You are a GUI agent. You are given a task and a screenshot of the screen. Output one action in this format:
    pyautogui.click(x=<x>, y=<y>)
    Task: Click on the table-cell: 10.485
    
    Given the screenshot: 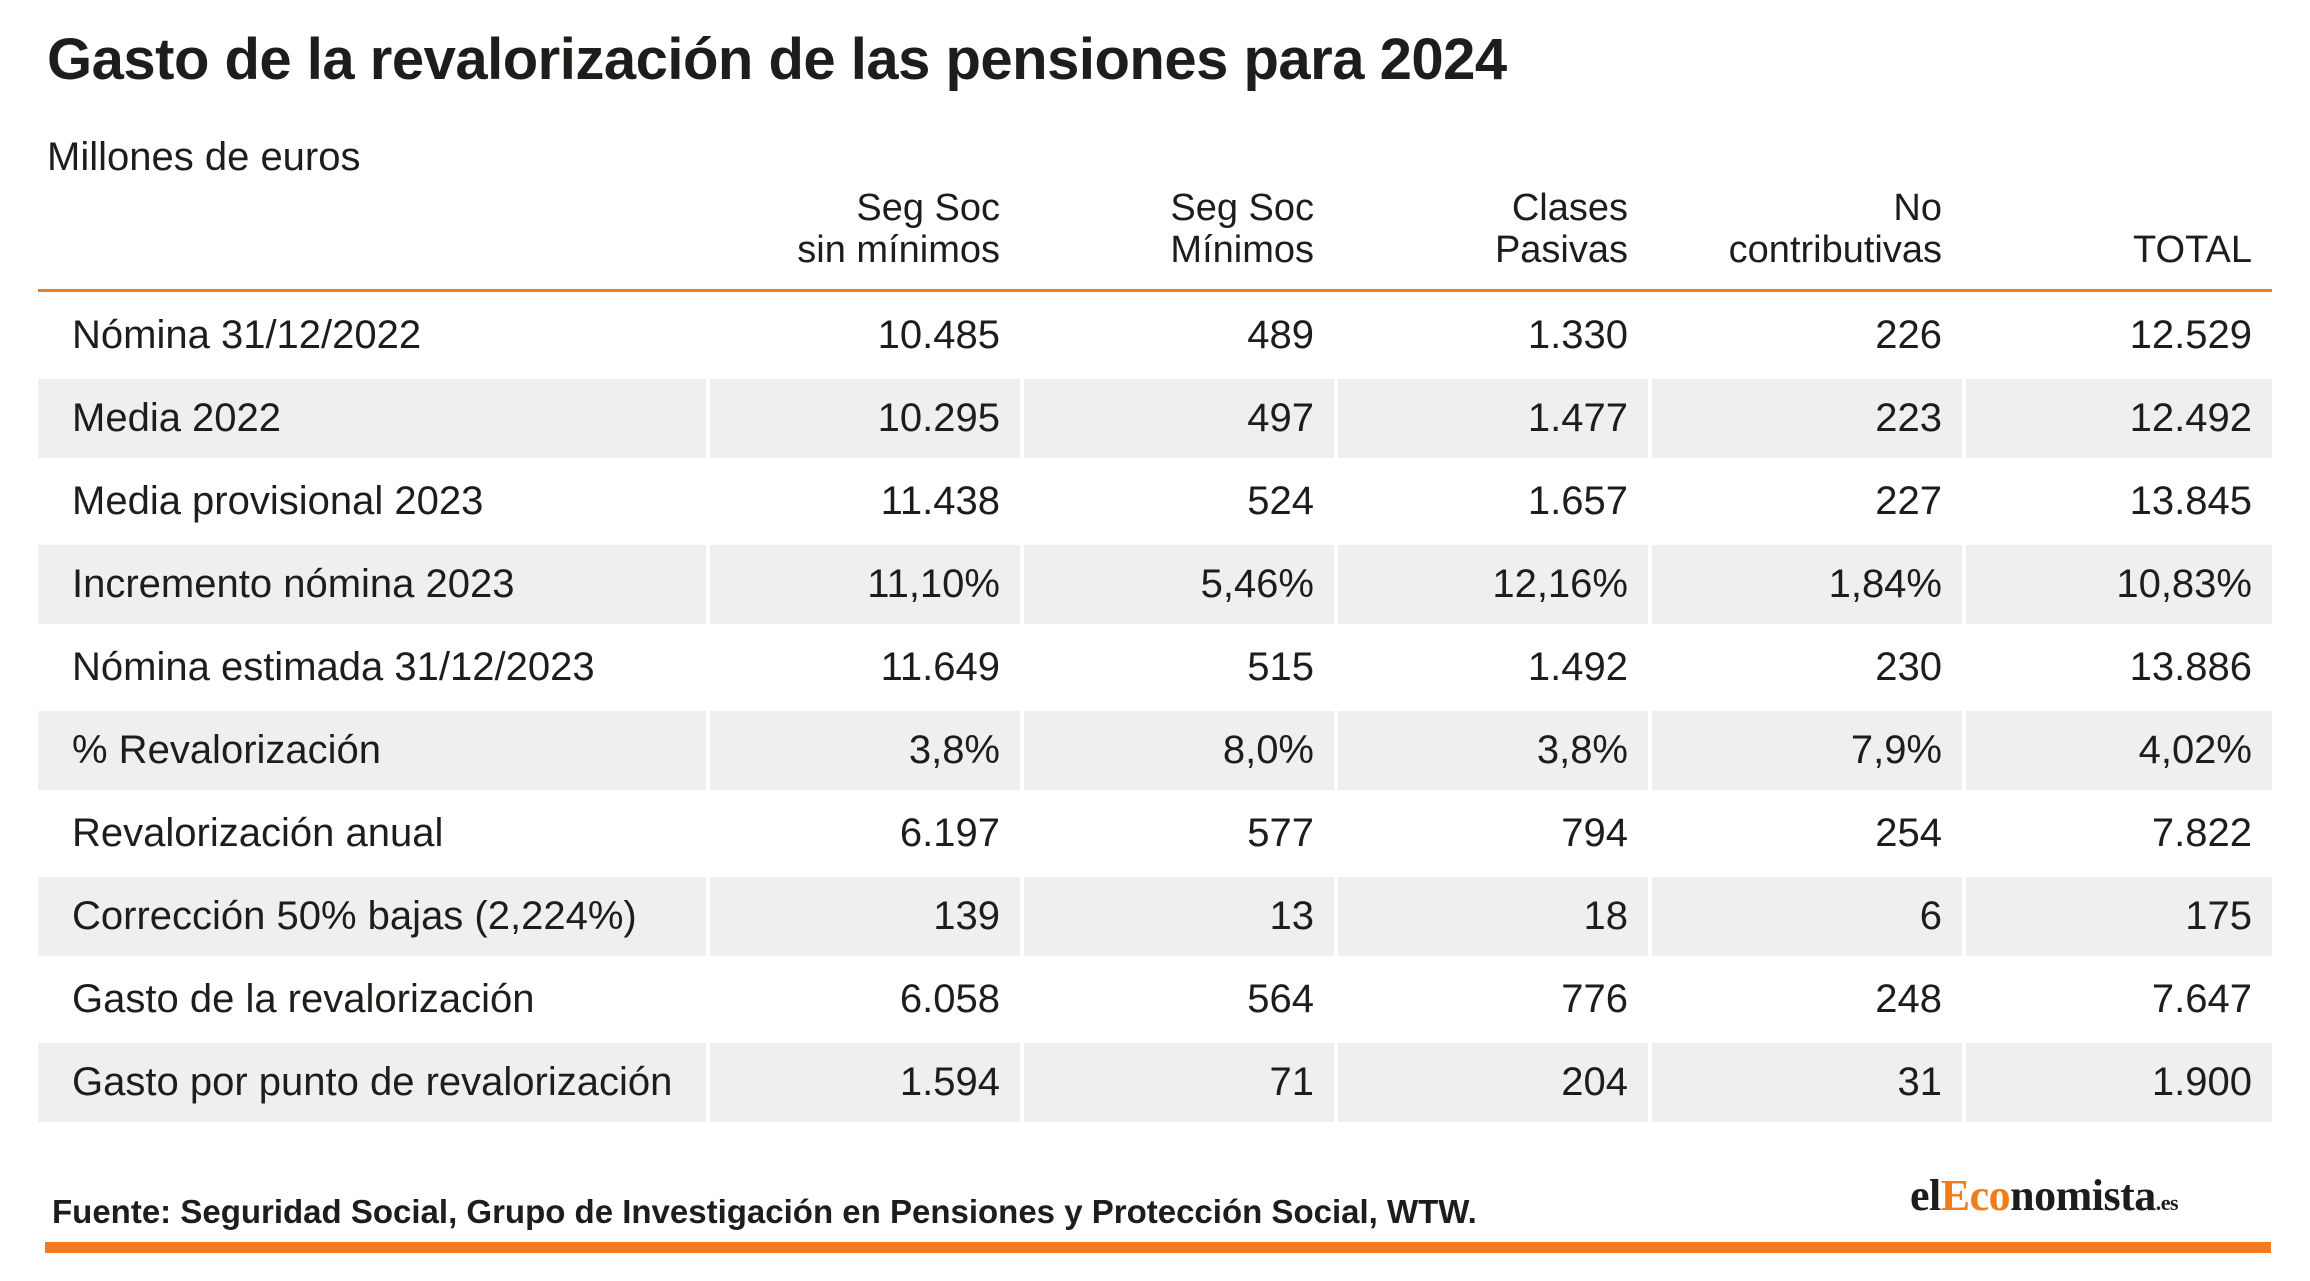 What is the action you would take?
    pyautogui.click(x=863, y=333)
    